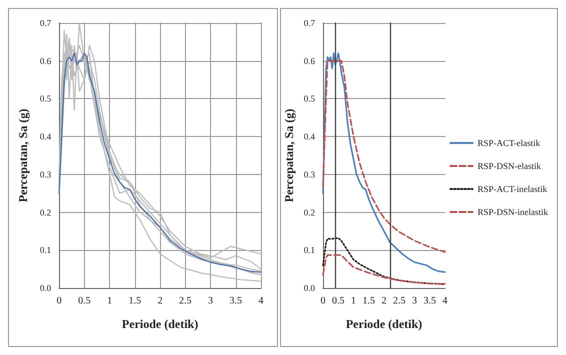 This screenshot has width=566, height=355. What do you see at coordinates (509, 143) in the screenshot?
I see `legend-label: RSP-ACT-elastik` at bounding box center [509, 143].